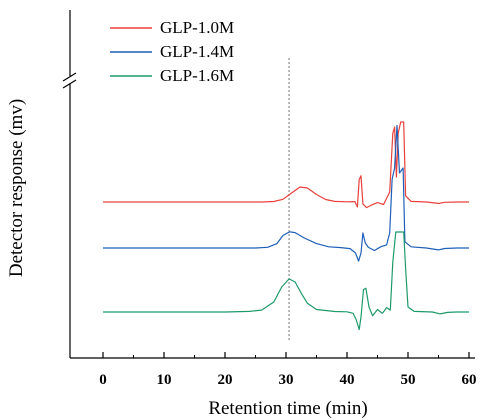  Describe the element at coordinates (164, 380) in the screenshot. I see `x-tick-label: 10` at that location.